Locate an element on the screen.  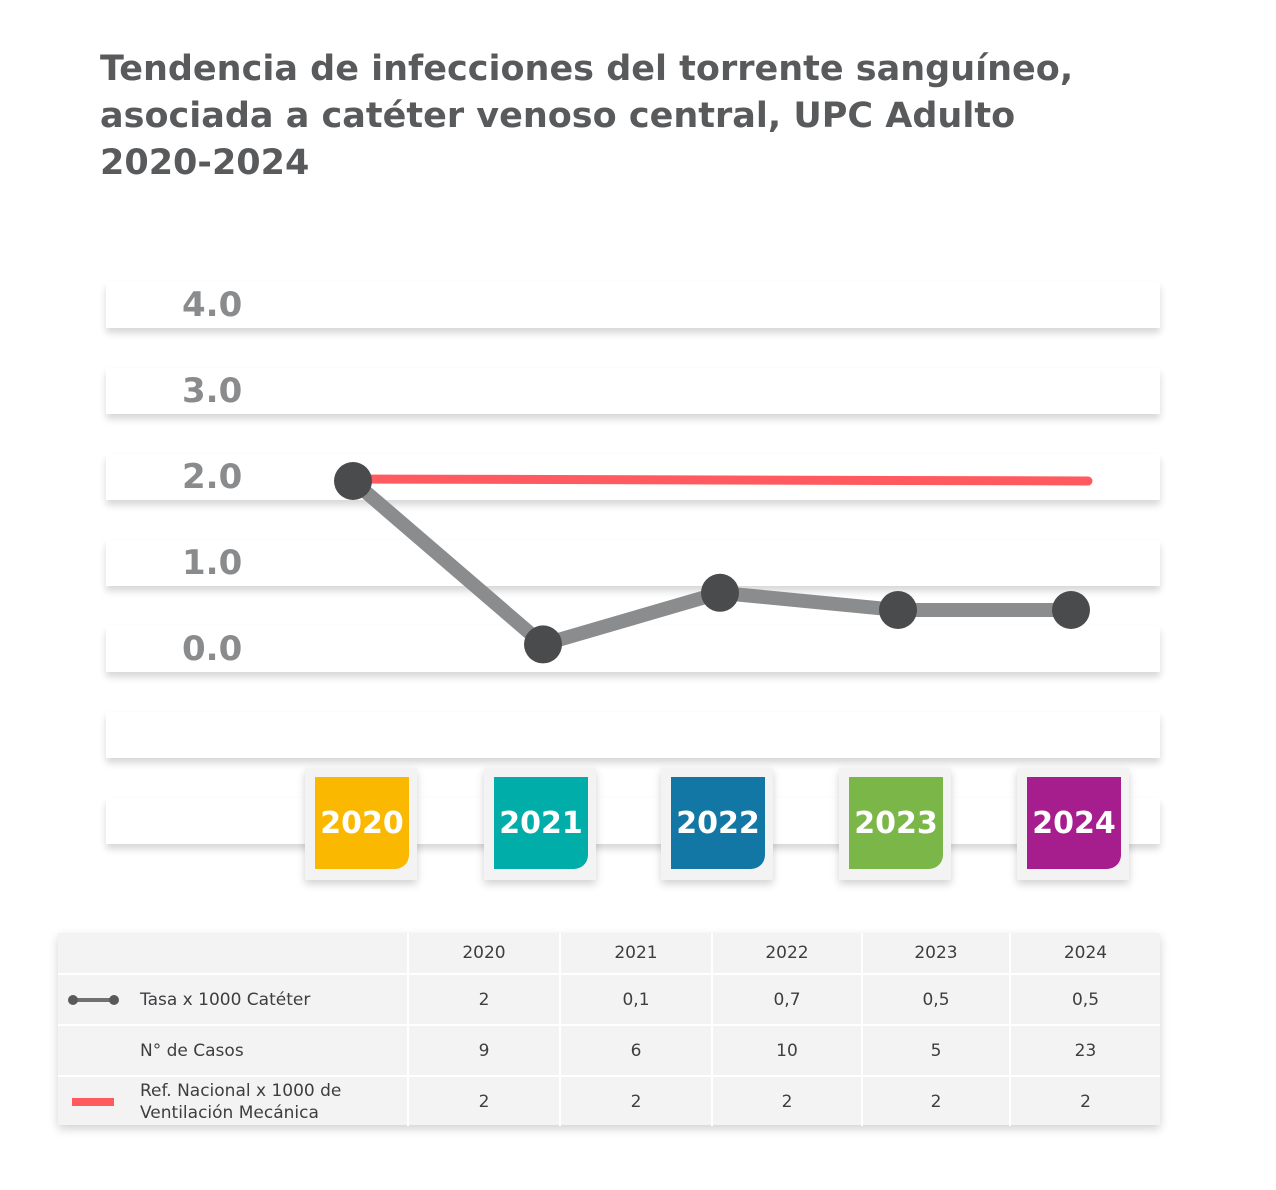
legend-label-ref-line2: Ventilación Mecánica is located at coordinates (229, 1112).